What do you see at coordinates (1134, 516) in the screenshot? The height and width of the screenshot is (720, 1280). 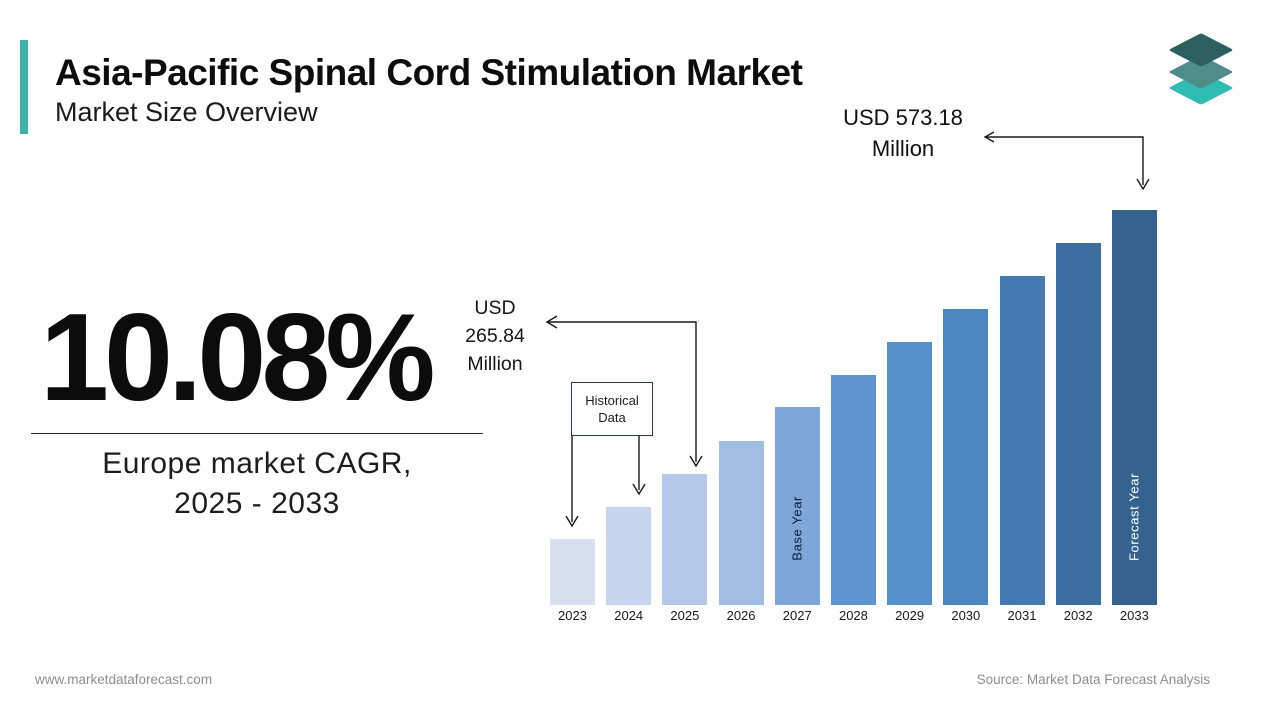 I see `bar-inner-label-2033: Forecast Year` at bounding box center [1134, 516].